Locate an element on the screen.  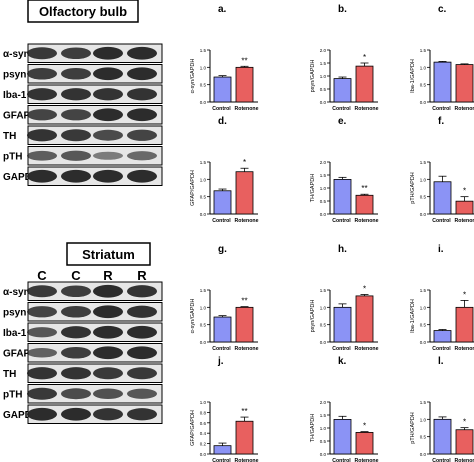
lane-label: C is located at coordinates (42, 275).